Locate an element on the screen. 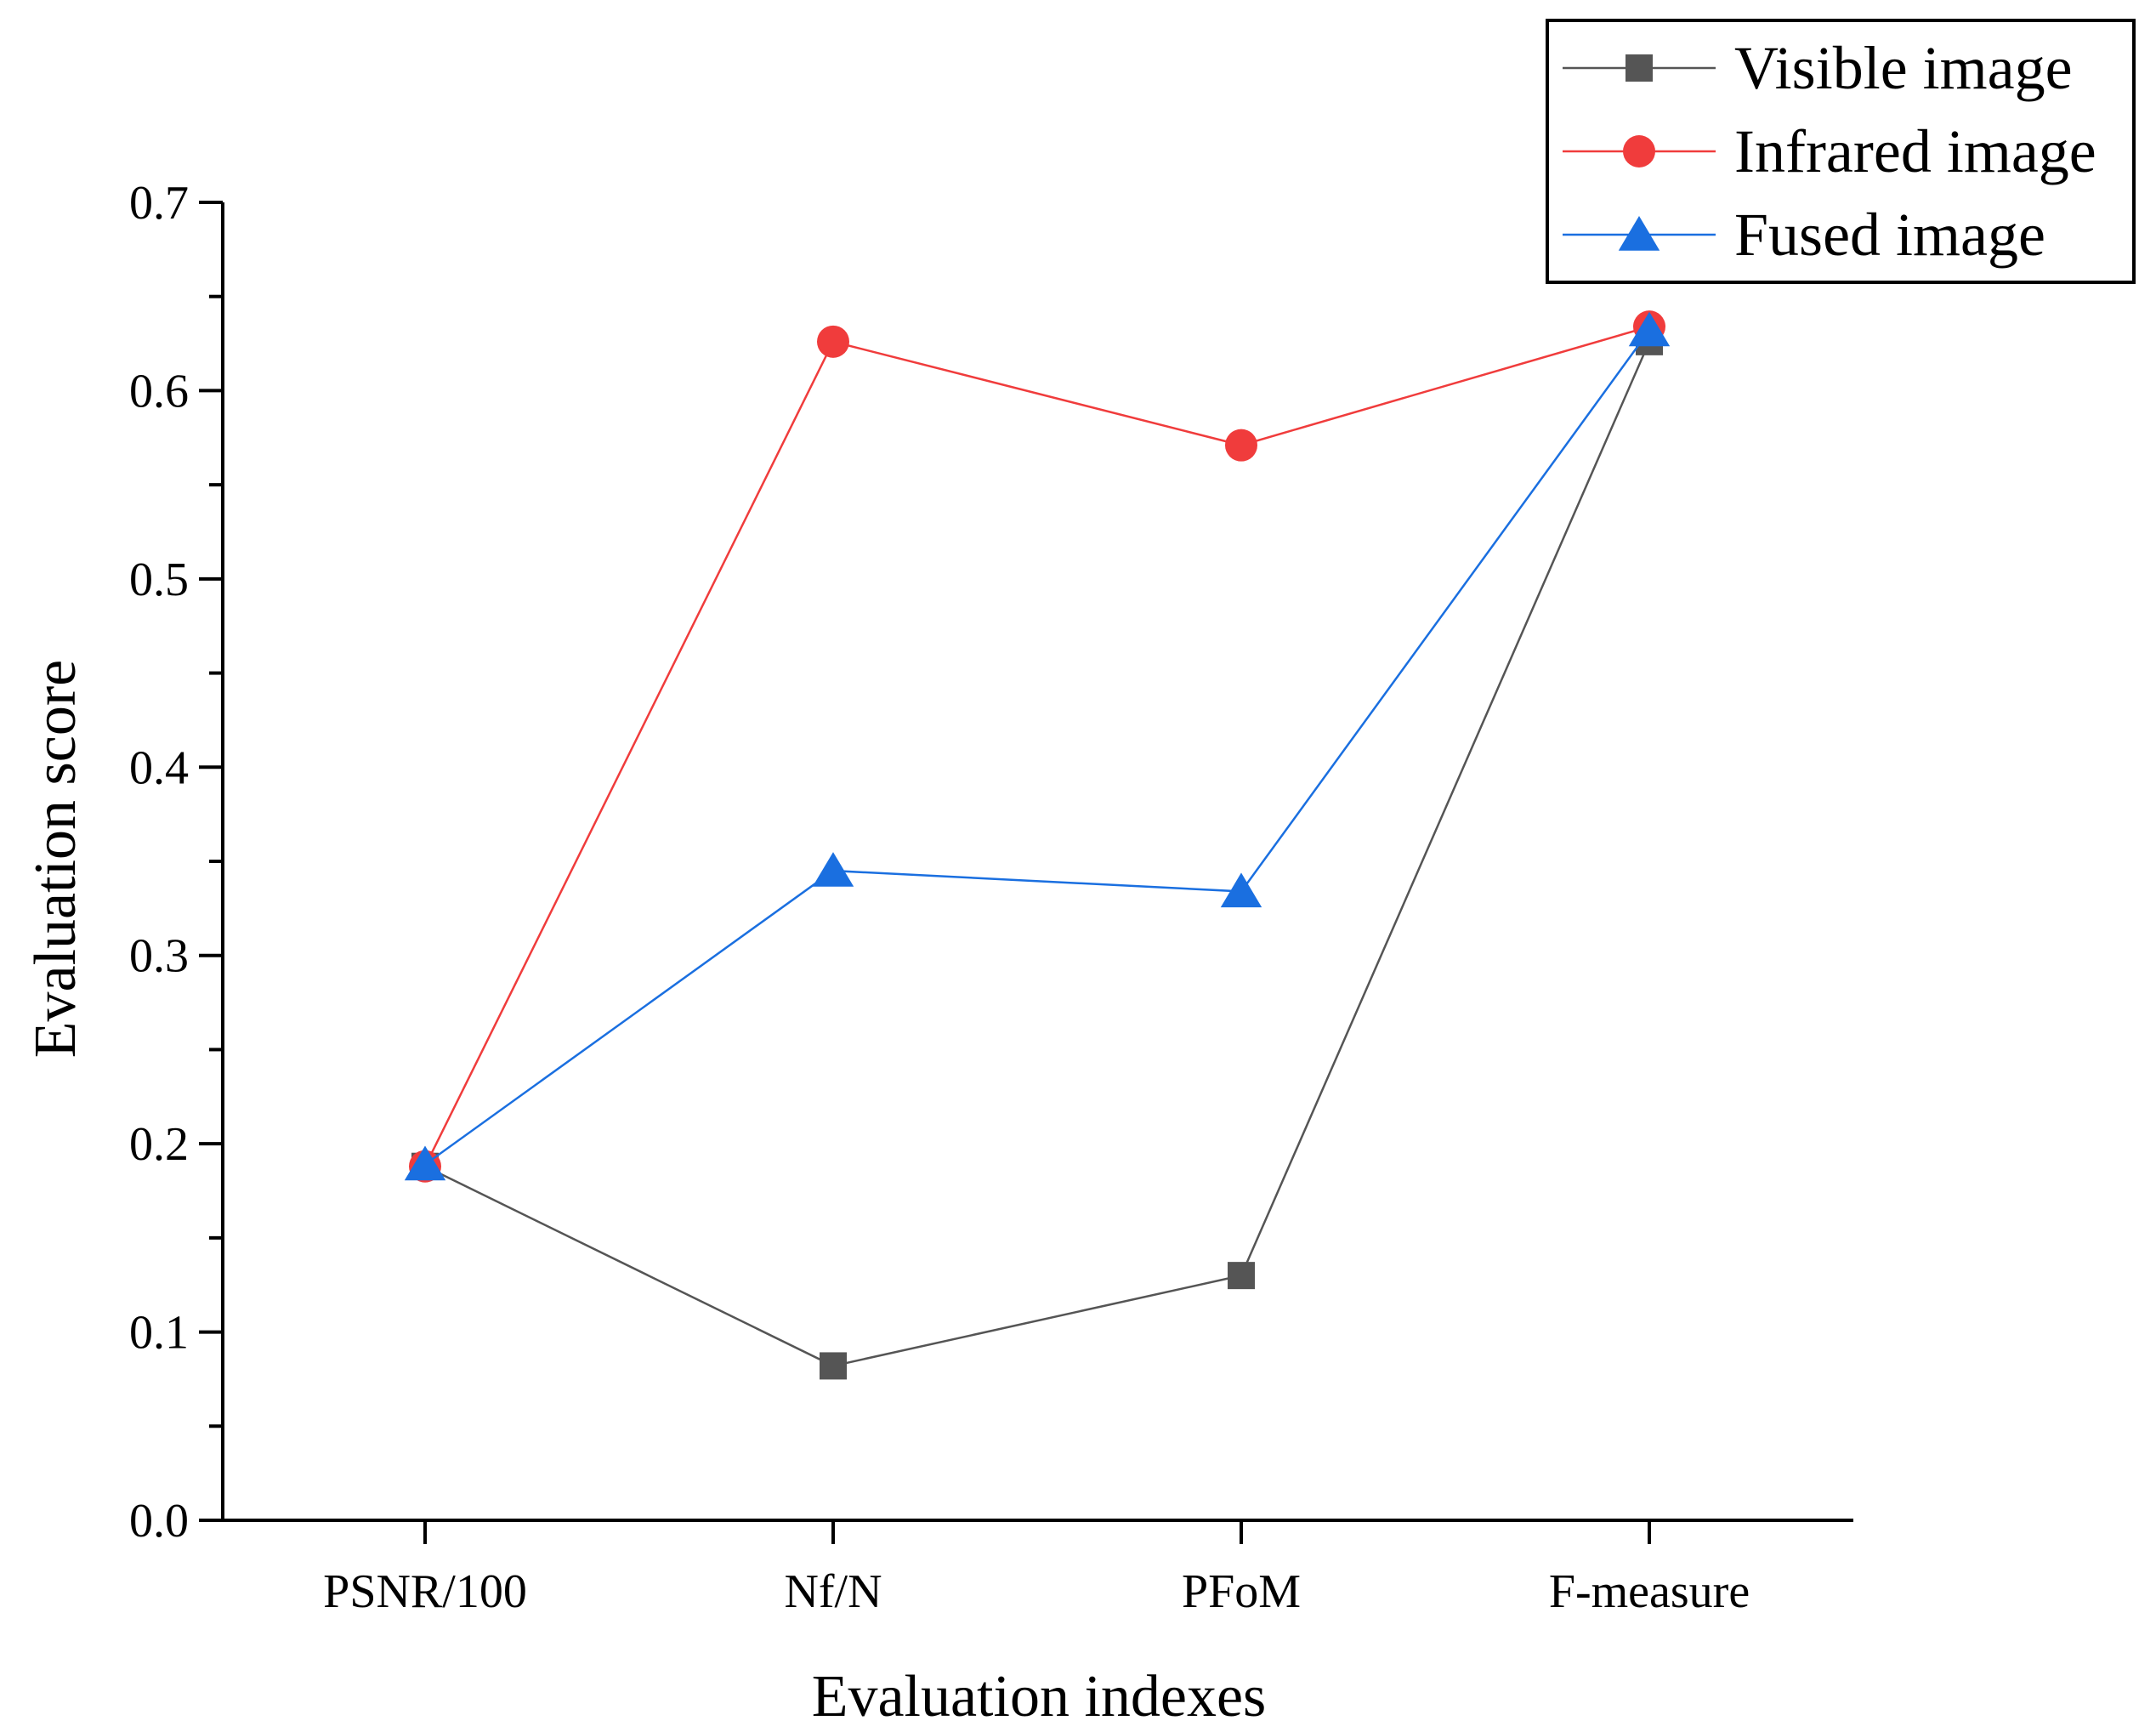 The image size is (2156, 1732). y-tick-label: 0.2 is located at coordinates (159, 1144).